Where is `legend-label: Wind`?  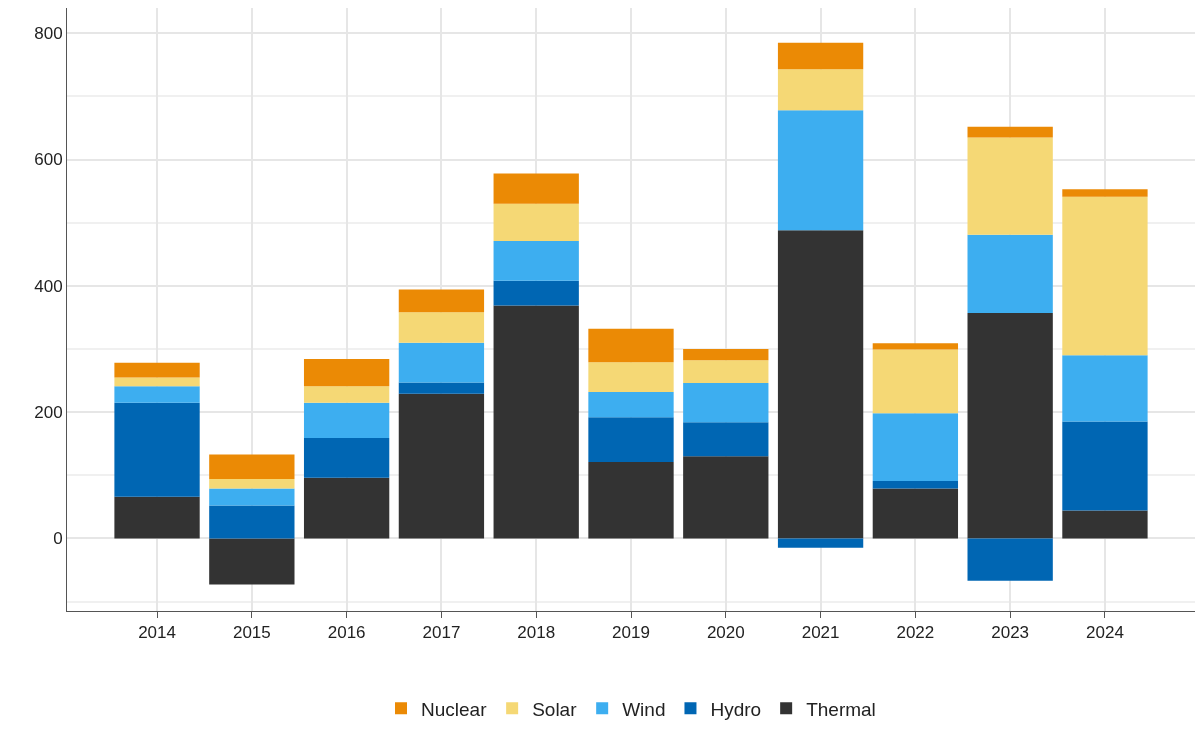 legend-label: Wind is located at coordinates (644, 709).